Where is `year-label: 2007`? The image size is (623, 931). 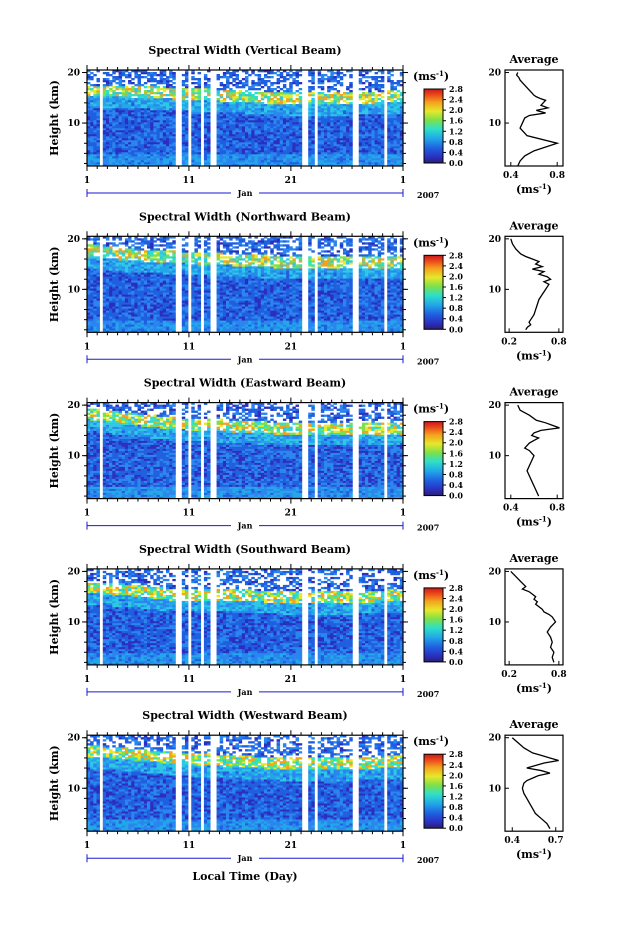 year-label: 2007 is located at coordinates (428, 195).